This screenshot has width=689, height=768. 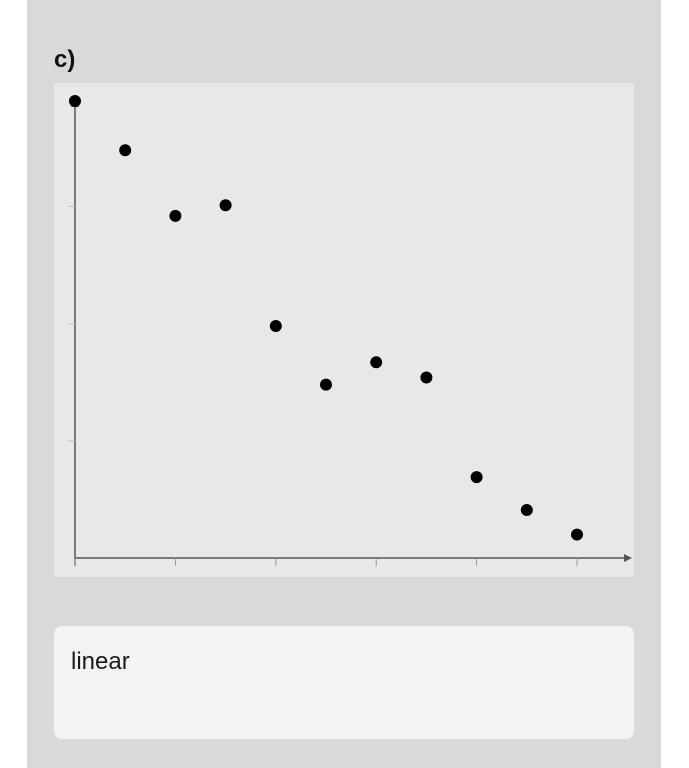 I want to click on answer-text: linear, so click(x=100, y=661).